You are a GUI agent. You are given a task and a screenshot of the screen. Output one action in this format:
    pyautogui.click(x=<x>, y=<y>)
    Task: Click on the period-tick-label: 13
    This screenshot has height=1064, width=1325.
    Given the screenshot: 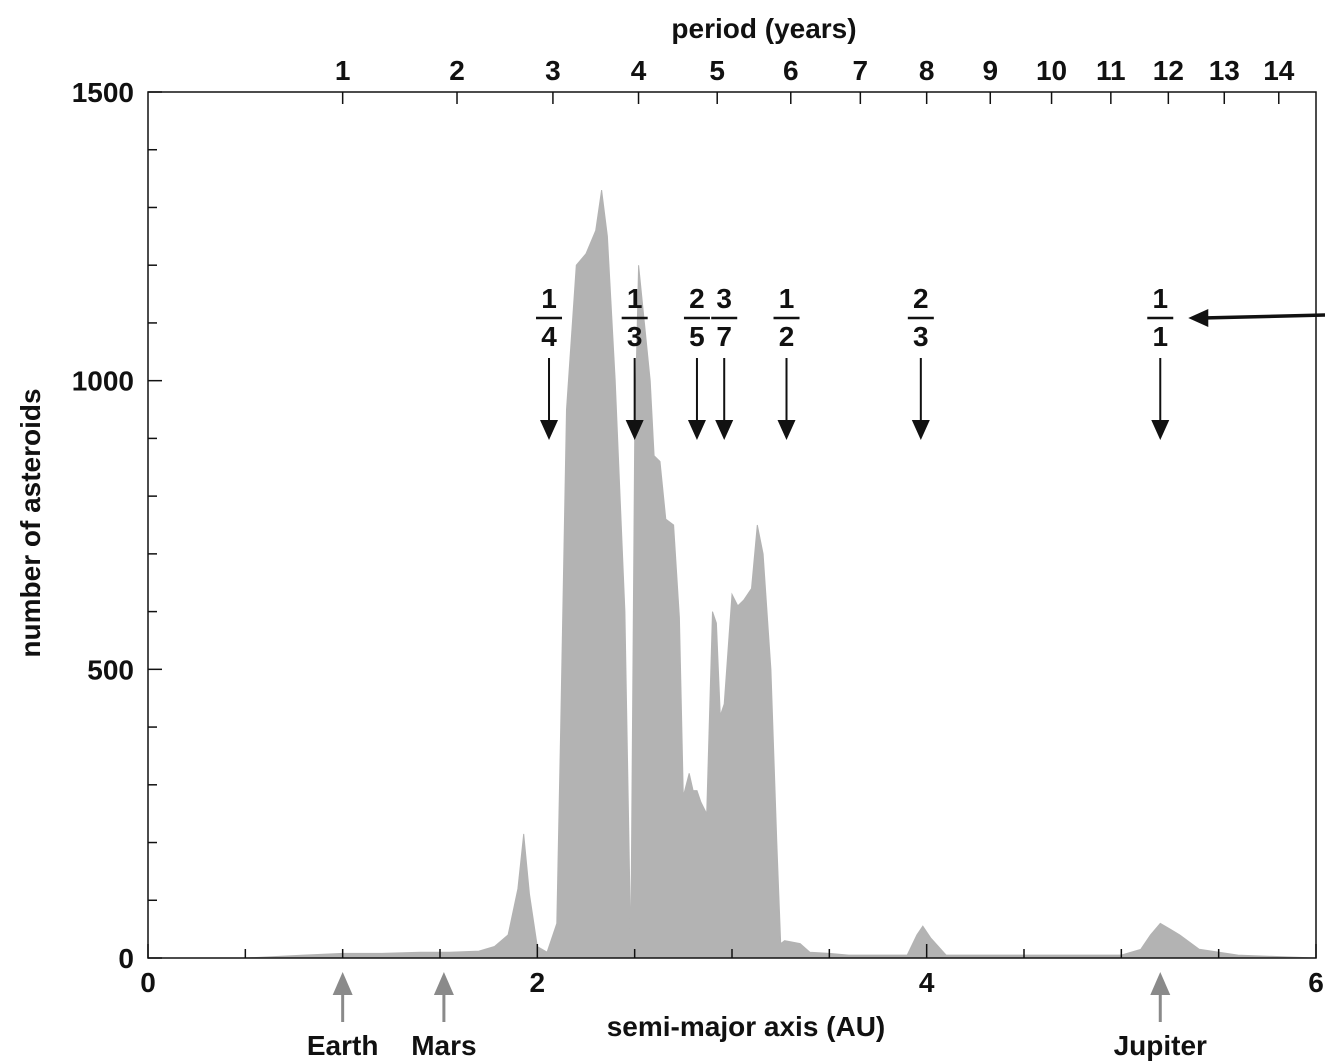 What is the action you would take?
    pyautogui.click(x=1224, y=70)
    